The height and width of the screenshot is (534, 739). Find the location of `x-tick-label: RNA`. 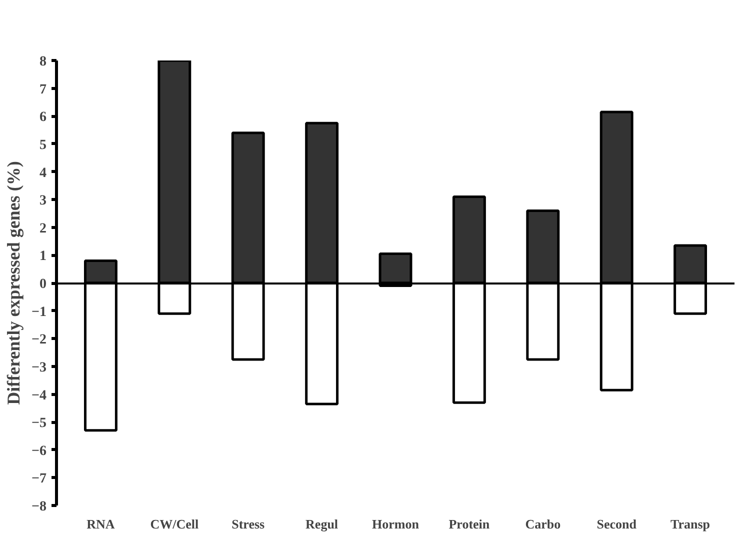

x-tick-label: RNA is located at coordinates (101, 524).